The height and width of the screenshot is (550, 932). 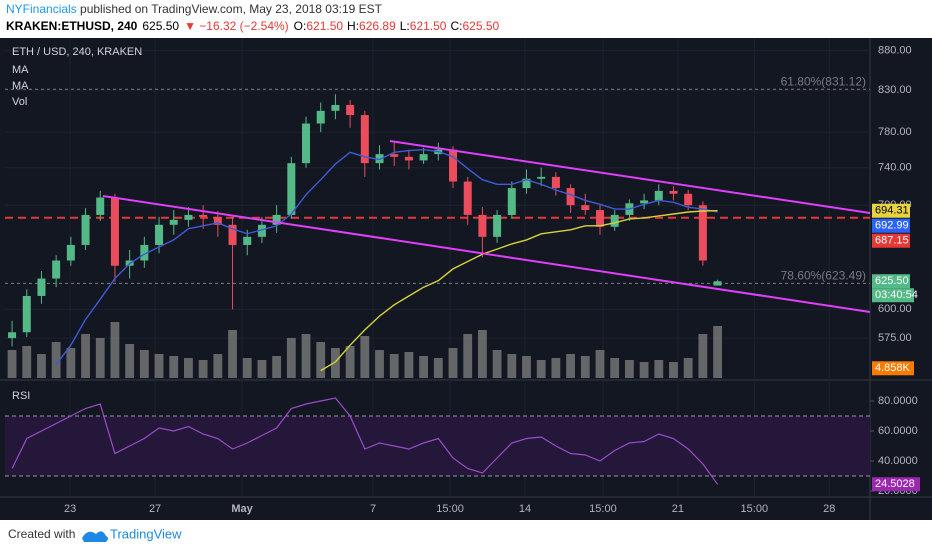 What do you see at coordinates (898, 461) in the screenshot?
I see `rsi-tick-label: 40.0000` at bounding box center [898, 461].